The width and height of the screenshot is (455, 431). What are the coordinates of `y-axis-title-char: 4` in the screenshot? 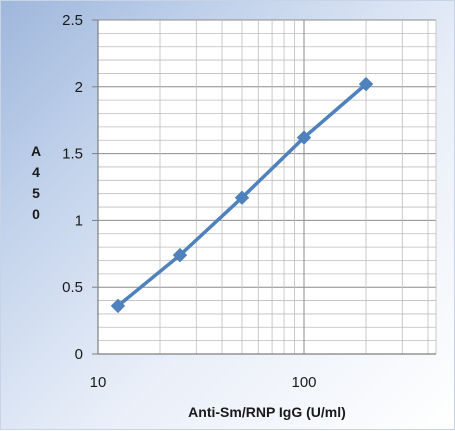 It's located at (36, 172).